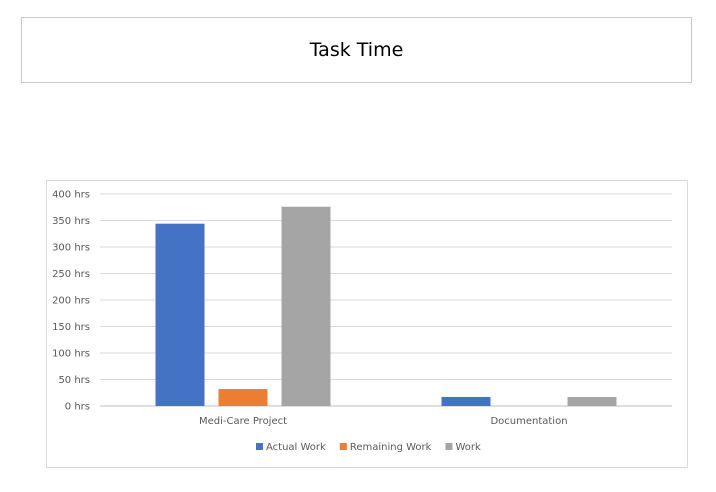  What do you see at coordinates (71, 327) in the screenshot?
I see `y-tick-label: 150 hrs` at bounding box center [71, 327].